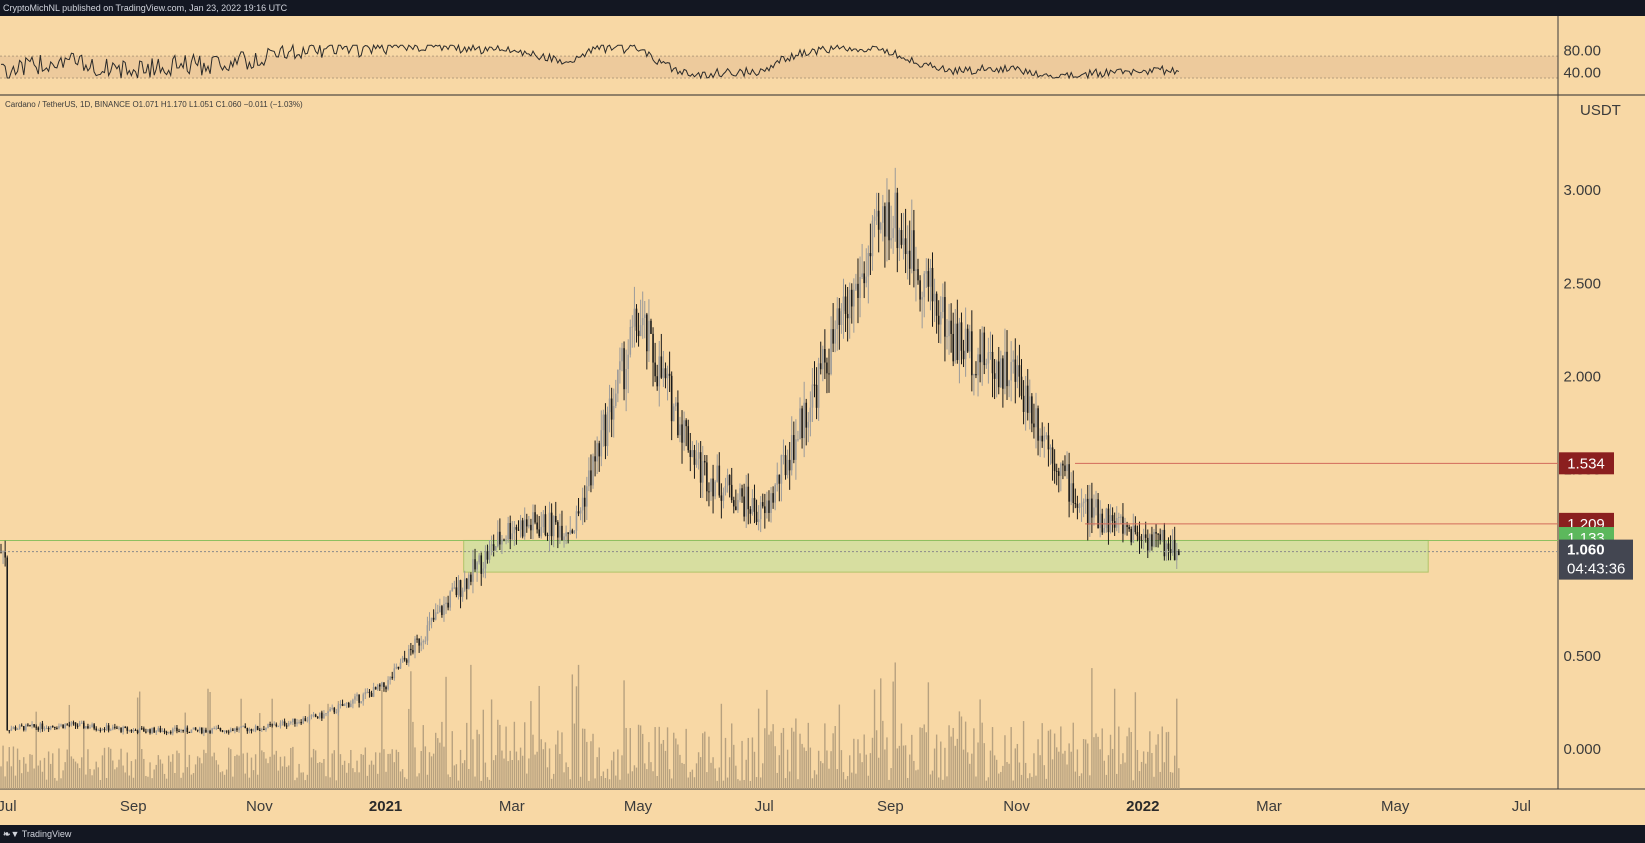 The width and height of the screenshot is (1645, 843). I want to click on price-tick-label: 3.000, so click(1582, 190).